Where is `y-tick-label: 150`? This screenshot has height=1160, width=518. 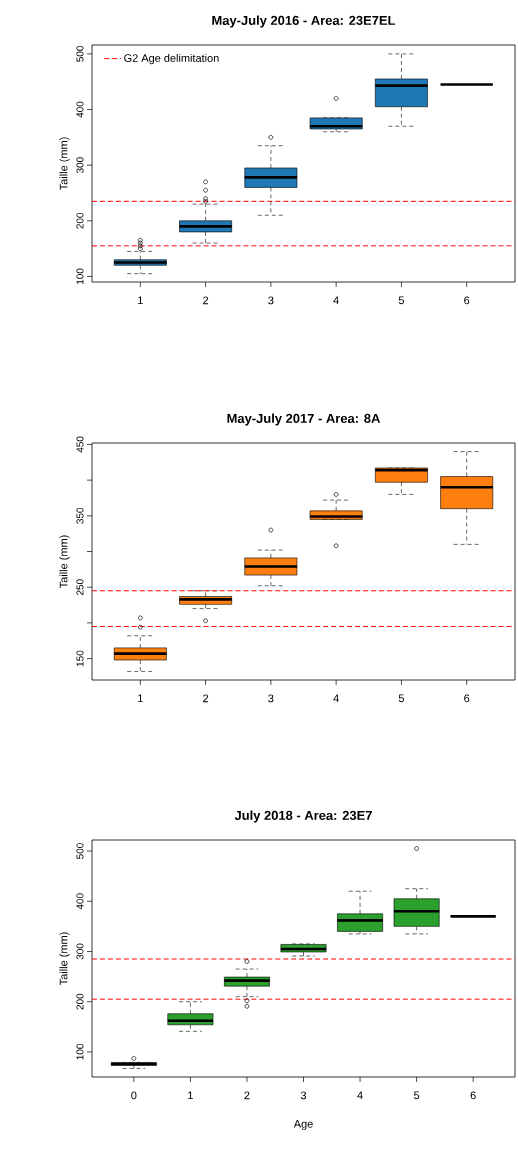 y-tick-label: 150 is located at coordinates (80, 658).